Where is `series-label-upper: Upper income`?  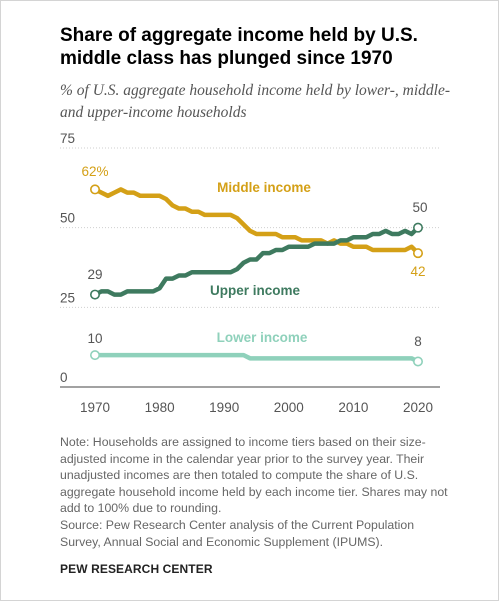 series-label-upper: Upper income is located at coordinates (255, 290).